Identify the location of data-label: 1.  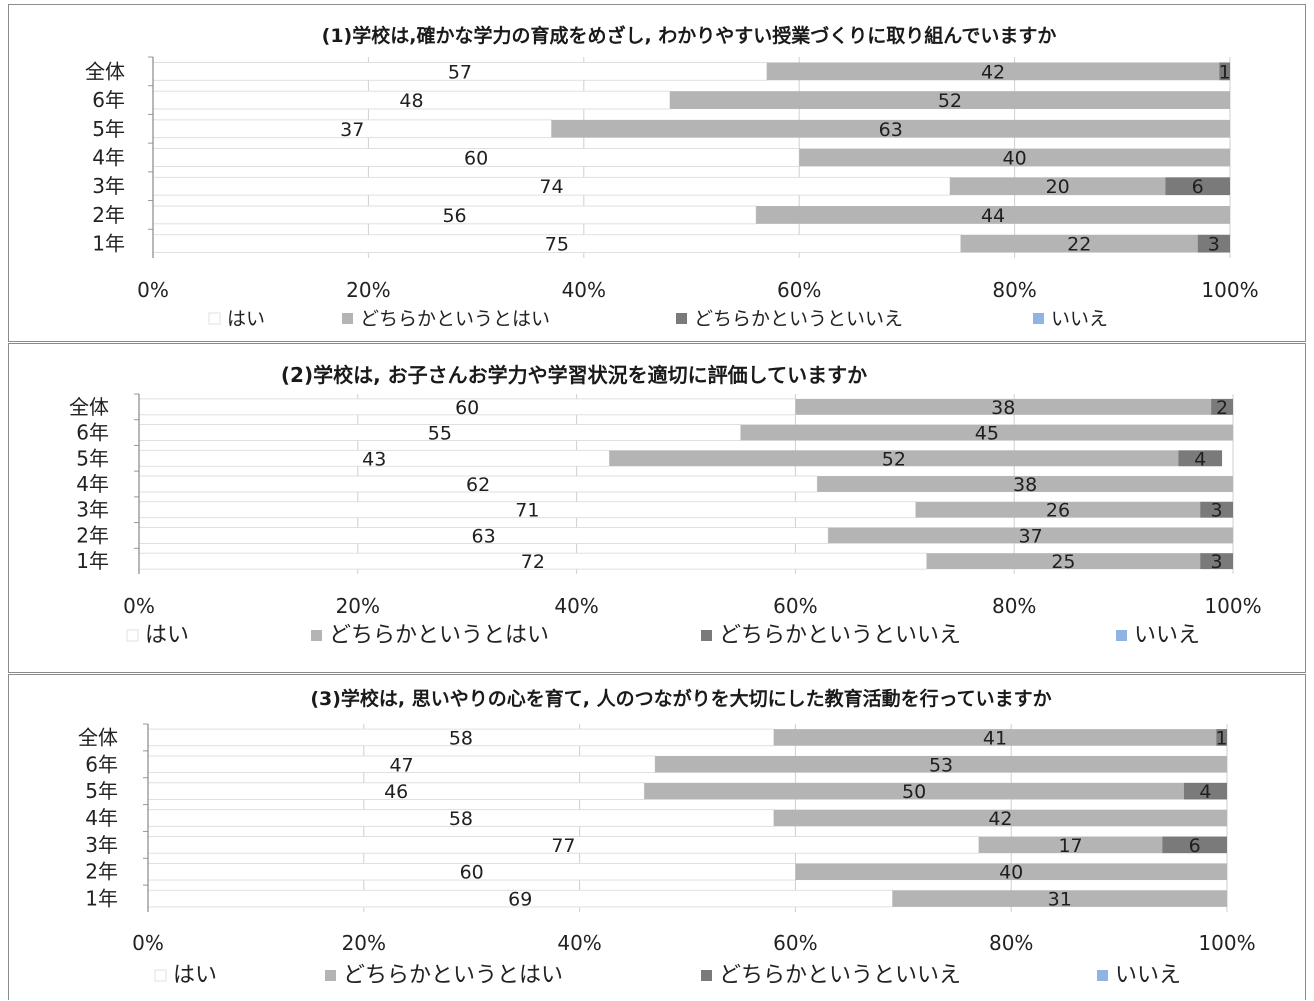
(1222, 738).